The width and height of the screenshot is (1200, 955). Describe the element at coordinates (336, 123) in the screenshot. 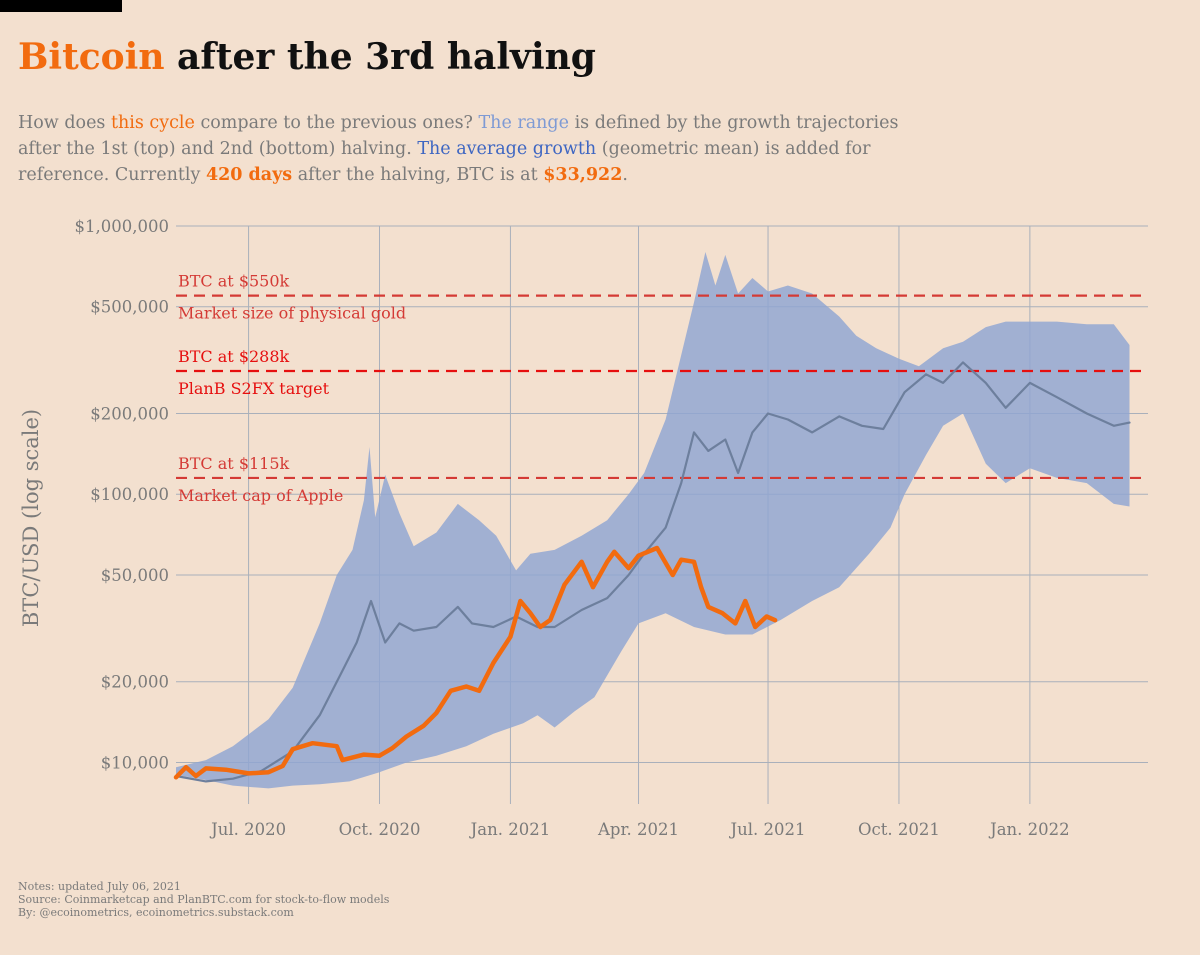

I see `subtitle-segment: compare to the previous ones?` at that location.